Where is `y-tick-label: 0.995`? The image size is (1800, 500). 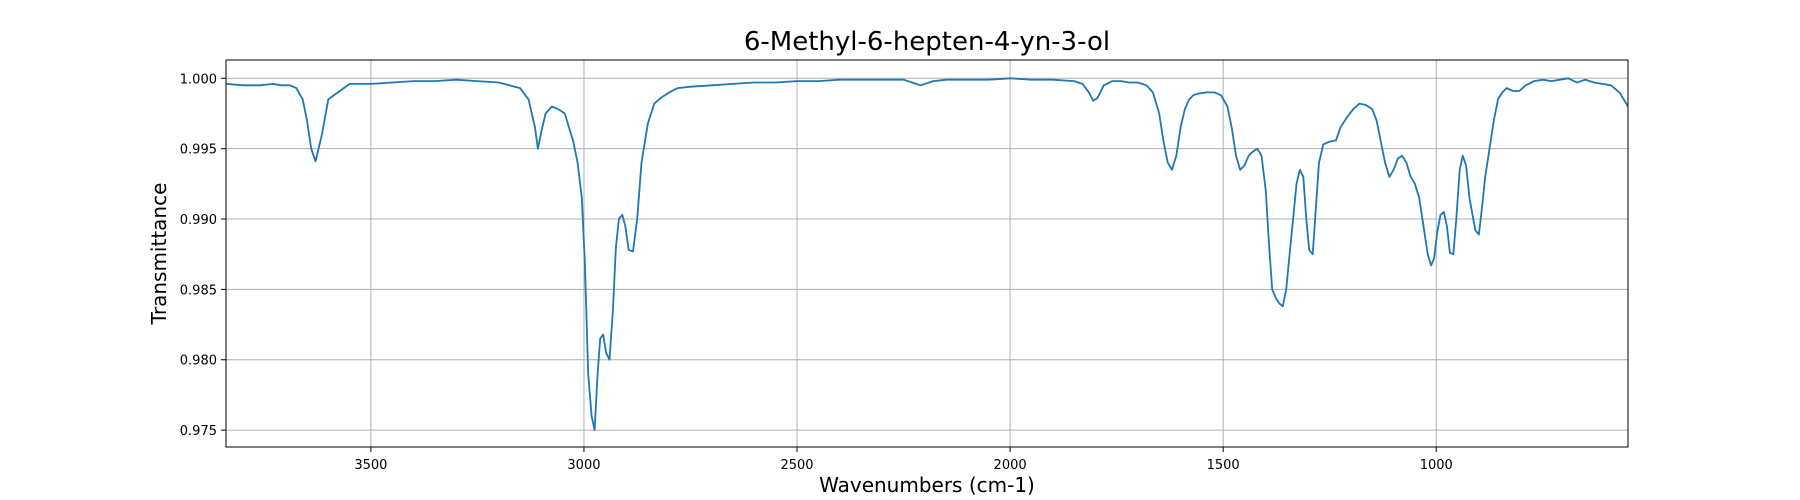
y-tick-label: 0.995 is located at coordinates (198, 150).